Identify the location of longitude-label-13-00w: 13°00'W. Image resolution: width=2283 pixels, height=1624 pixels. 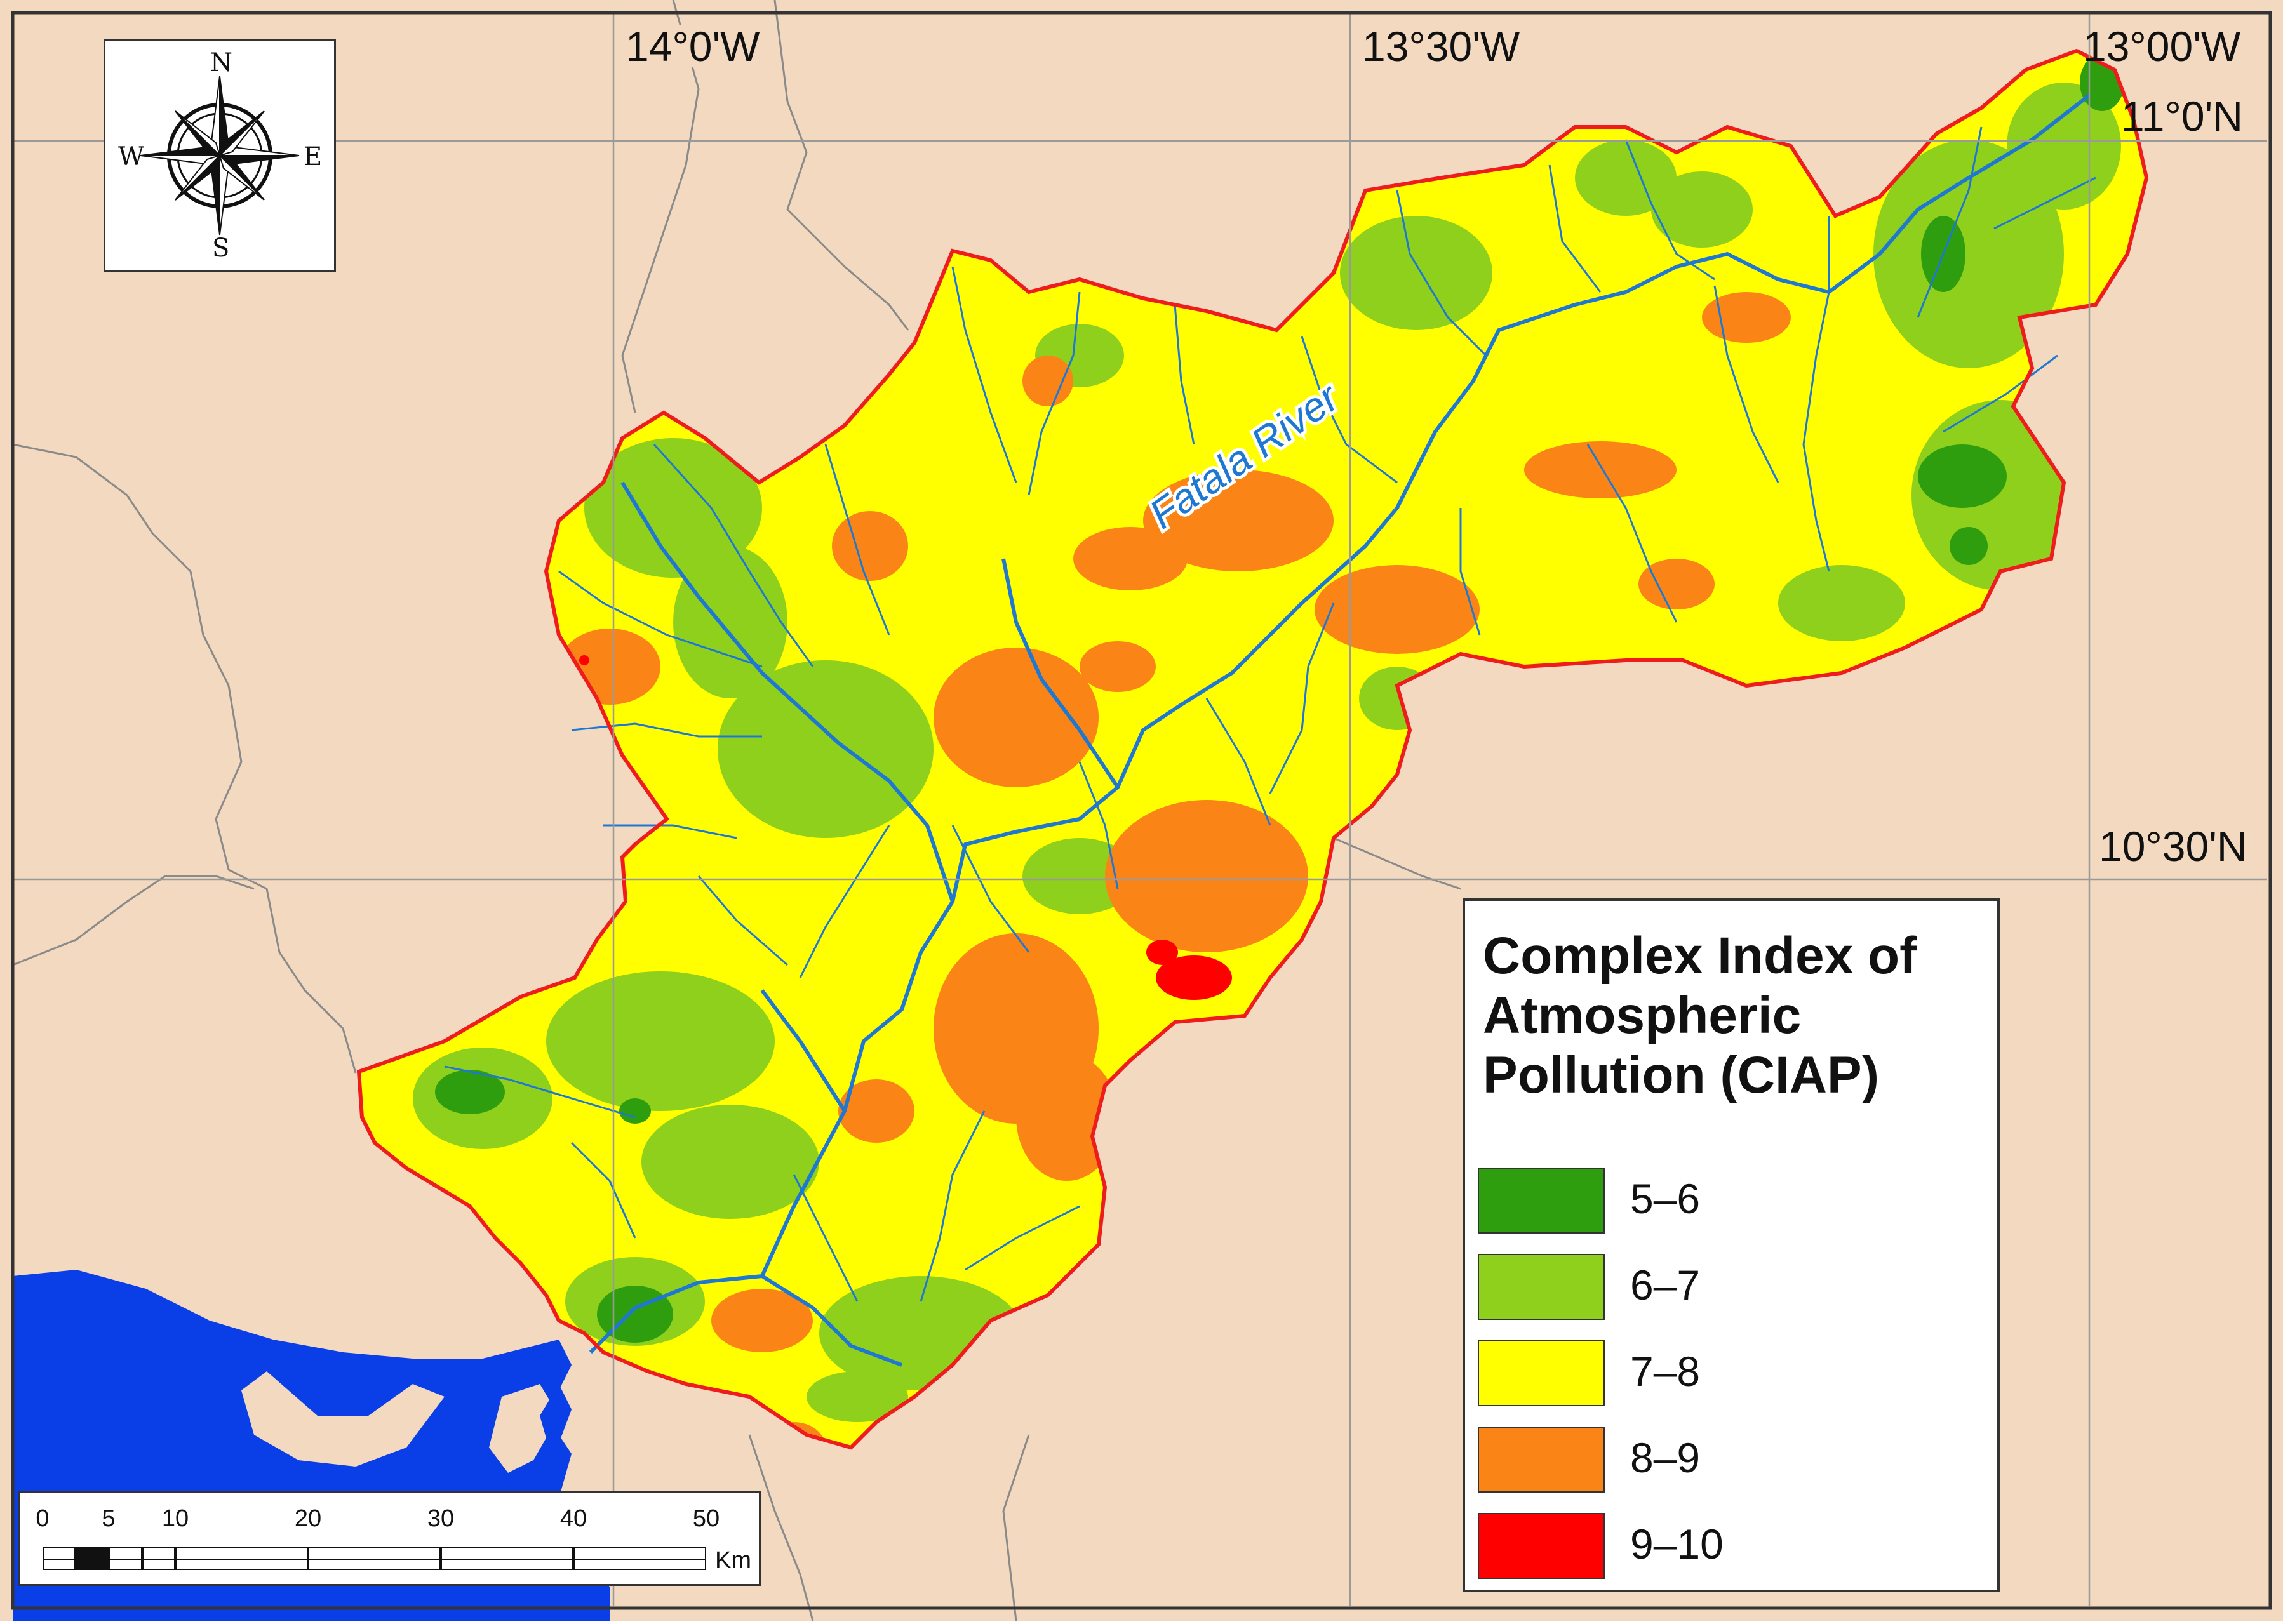
(2162, 46).